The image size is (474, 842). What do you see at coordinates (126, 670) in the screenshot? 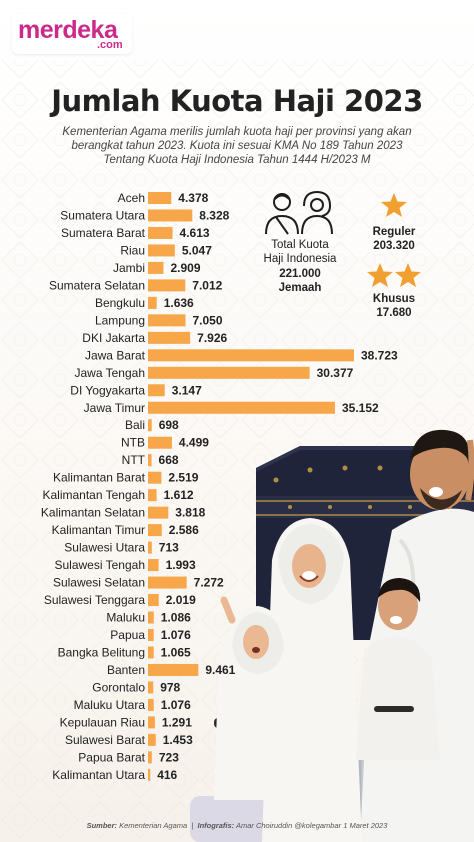
I see `category-label-banten: Banten` at bounding box center [126, 670].